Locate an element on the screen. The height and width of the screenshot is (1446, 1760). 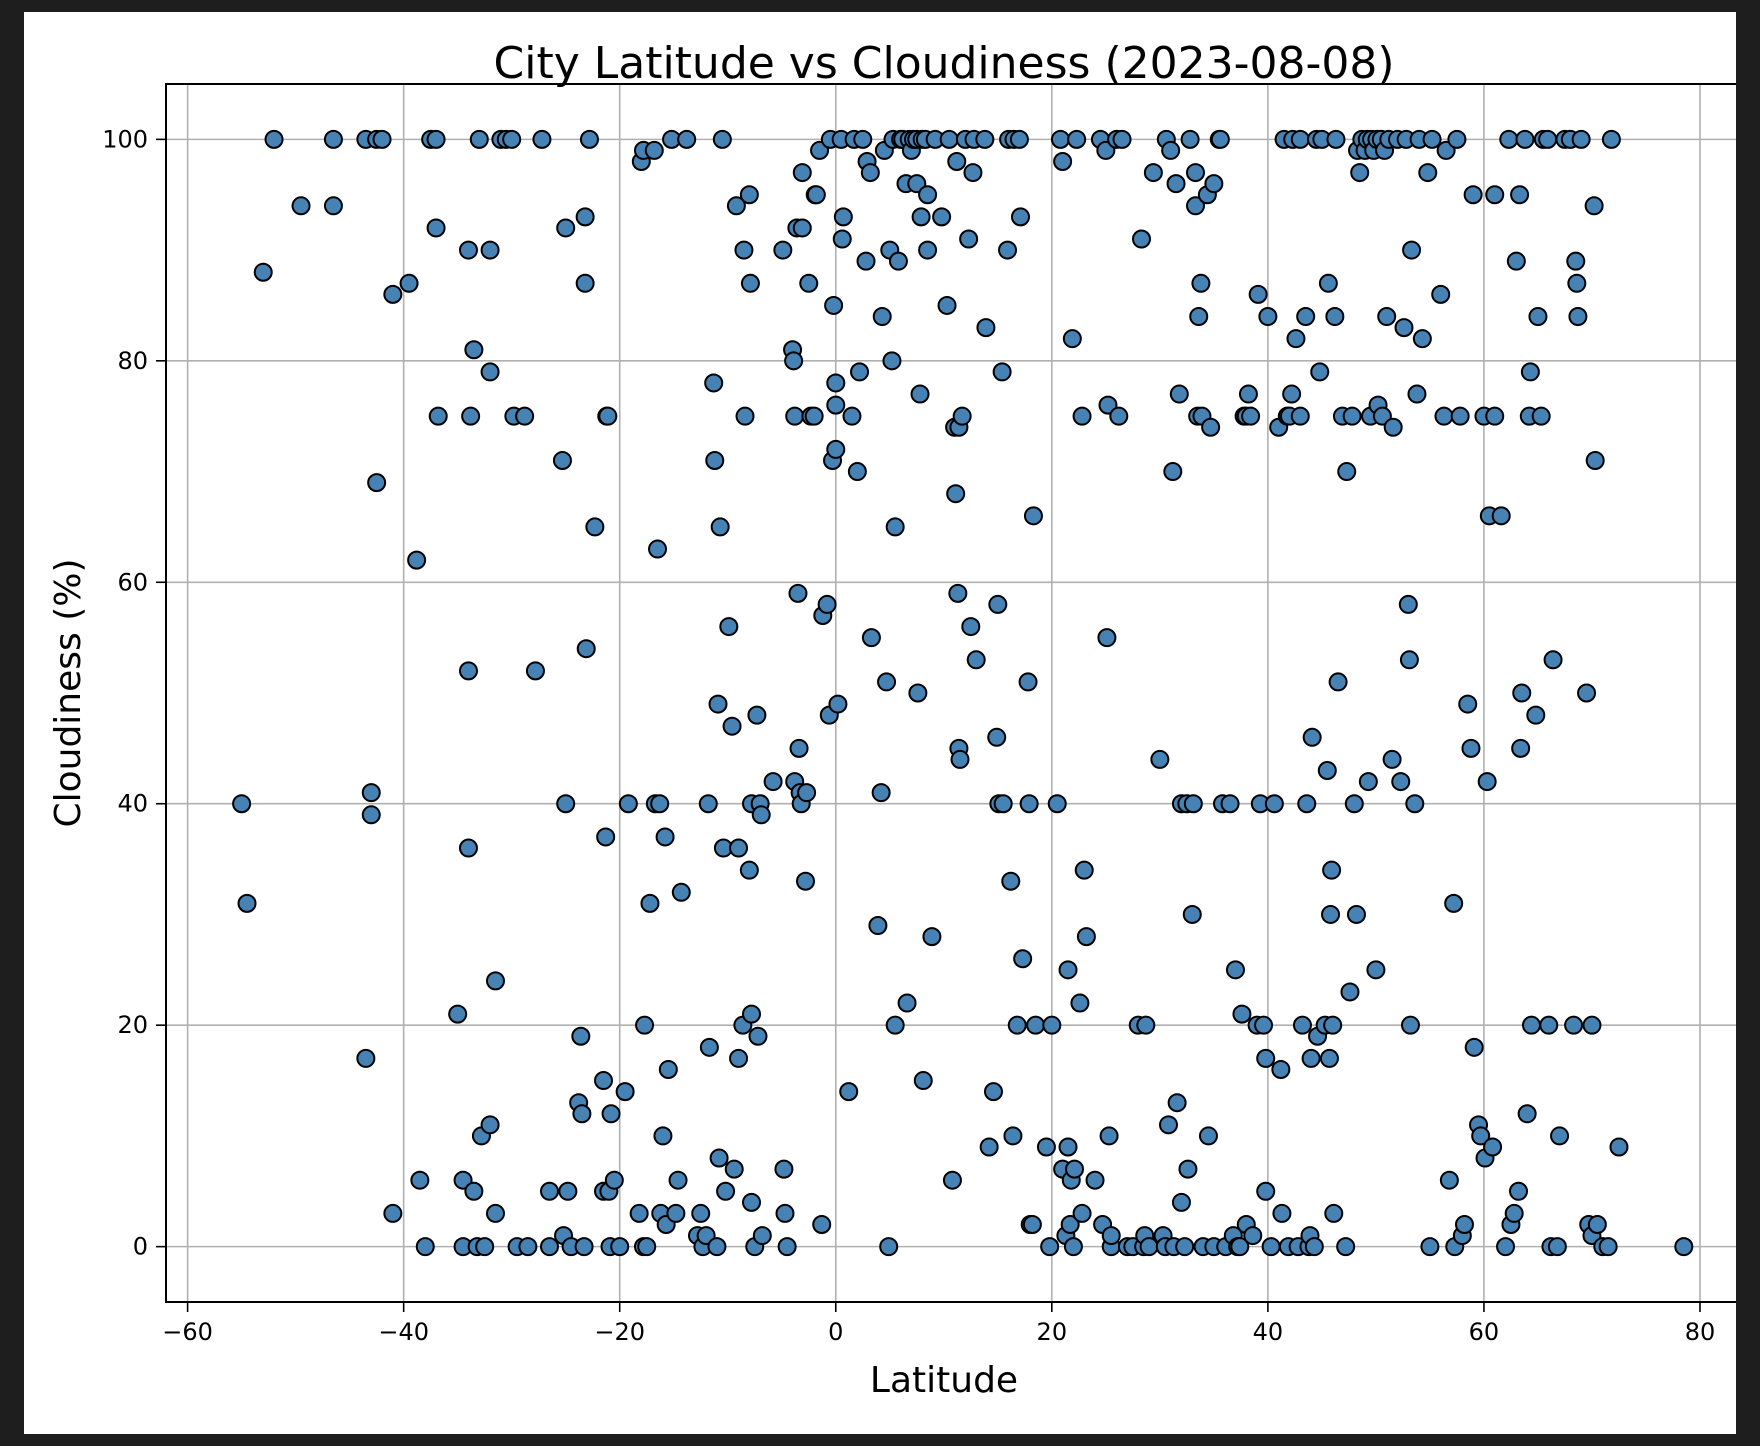
x-tick-label: −60 is located at coordinates (187, 1332).